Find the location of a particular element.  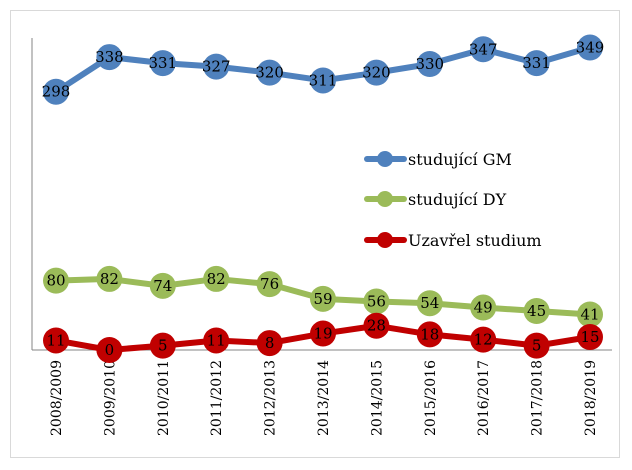

data-label: 74 is located at coordinates (162, 286).